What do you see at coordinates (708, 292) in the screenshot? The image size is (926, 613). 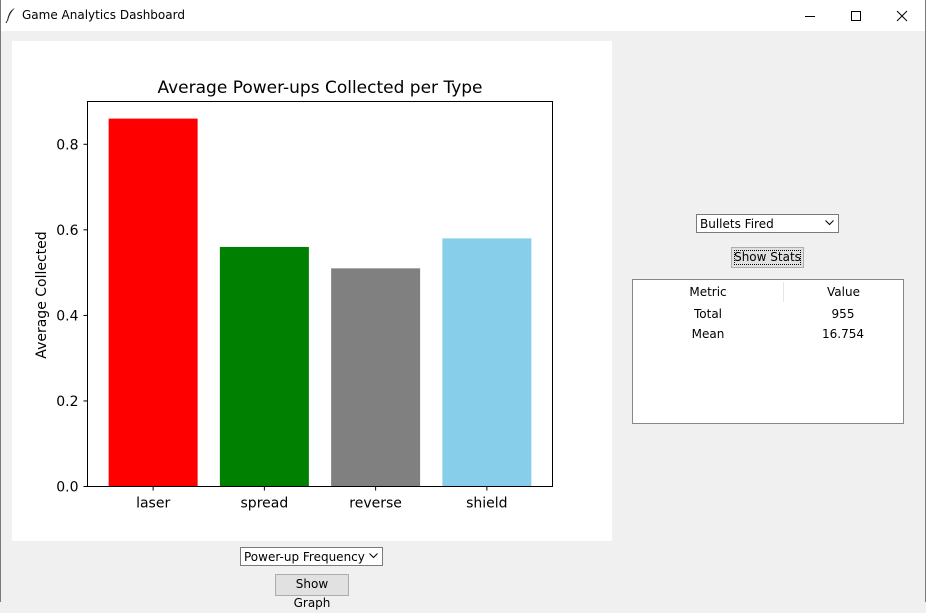 I see `column-header-metric: Metric` at bounding box center [708, 292].